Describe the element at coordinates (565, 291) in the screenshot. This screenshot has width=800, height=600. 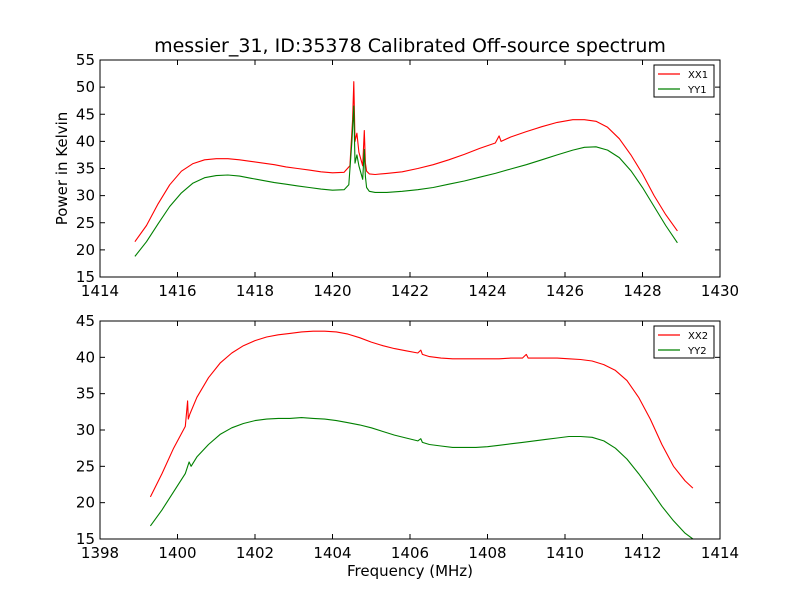
I see `x-tick-label: 1426` at that location.